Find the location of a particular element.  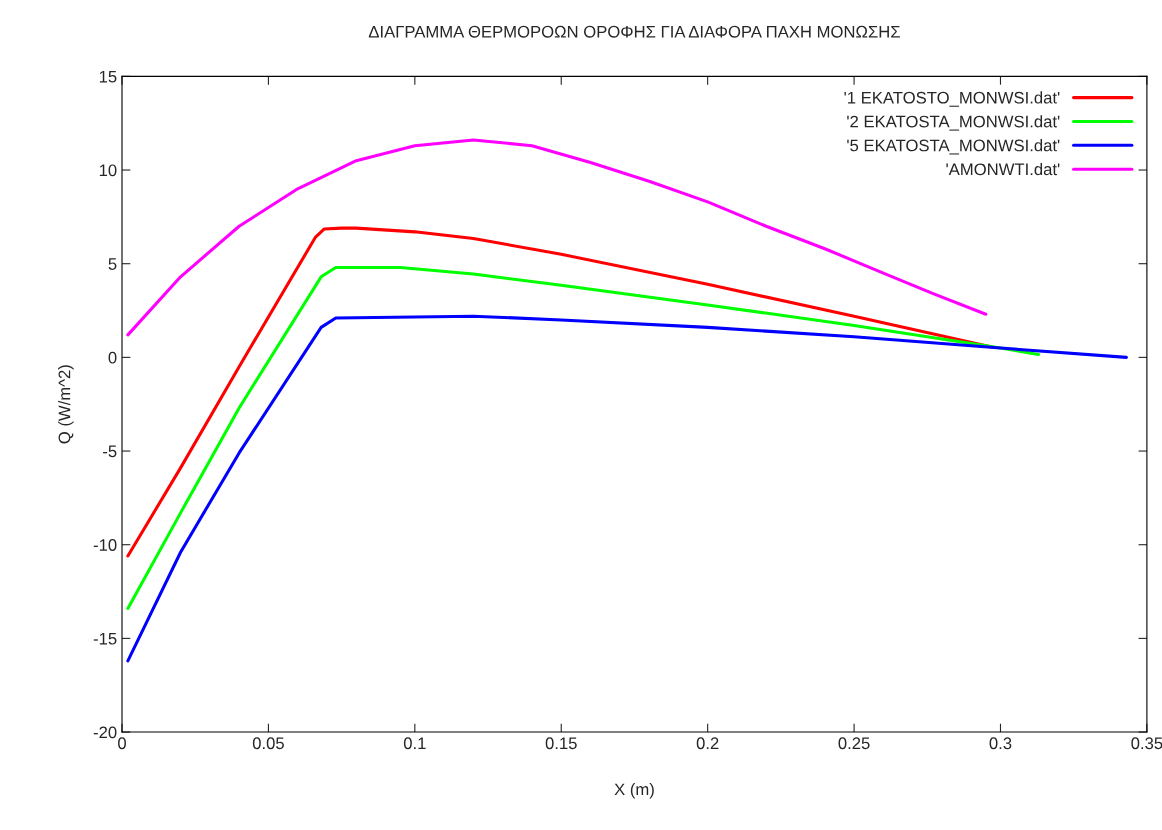

y-tick-label: -10 is located at coordinates (105, 545).